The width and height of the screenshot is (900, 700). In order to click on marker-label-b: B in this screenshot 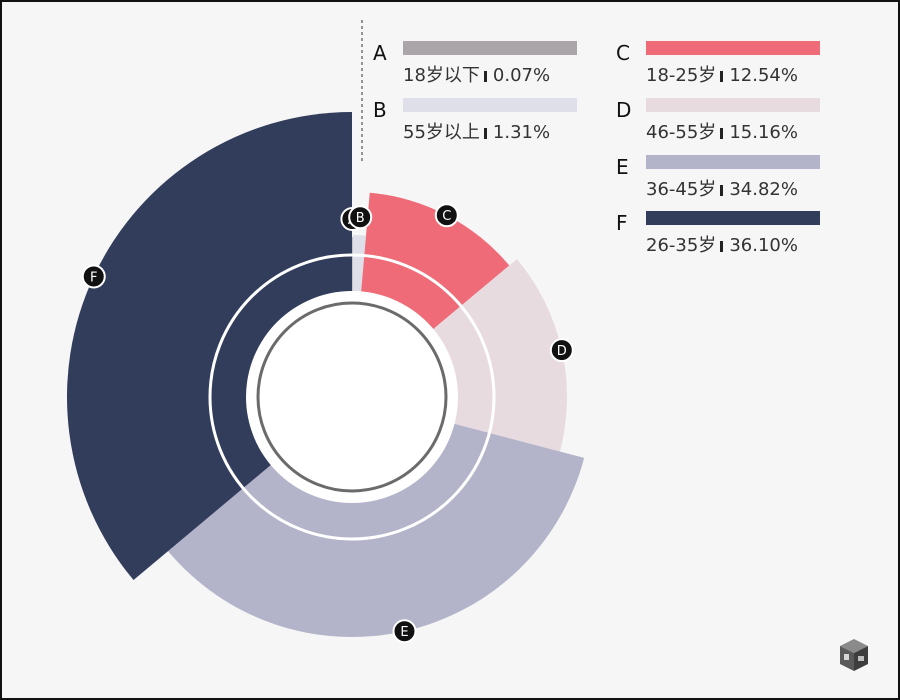, I will do `click(360, 218)`.